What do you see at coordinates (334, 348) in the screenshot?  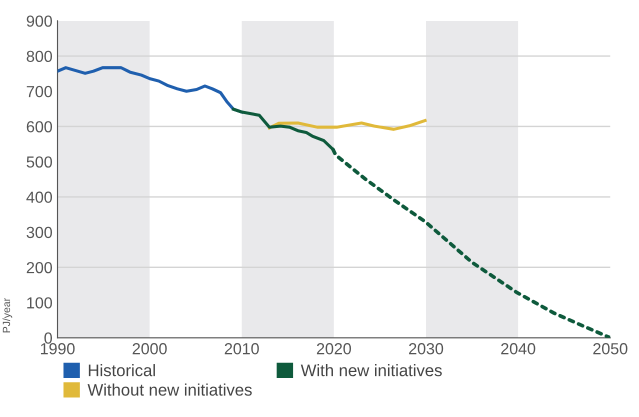 I see `x-tick-label: 2020` at bounding box center [334, 348].